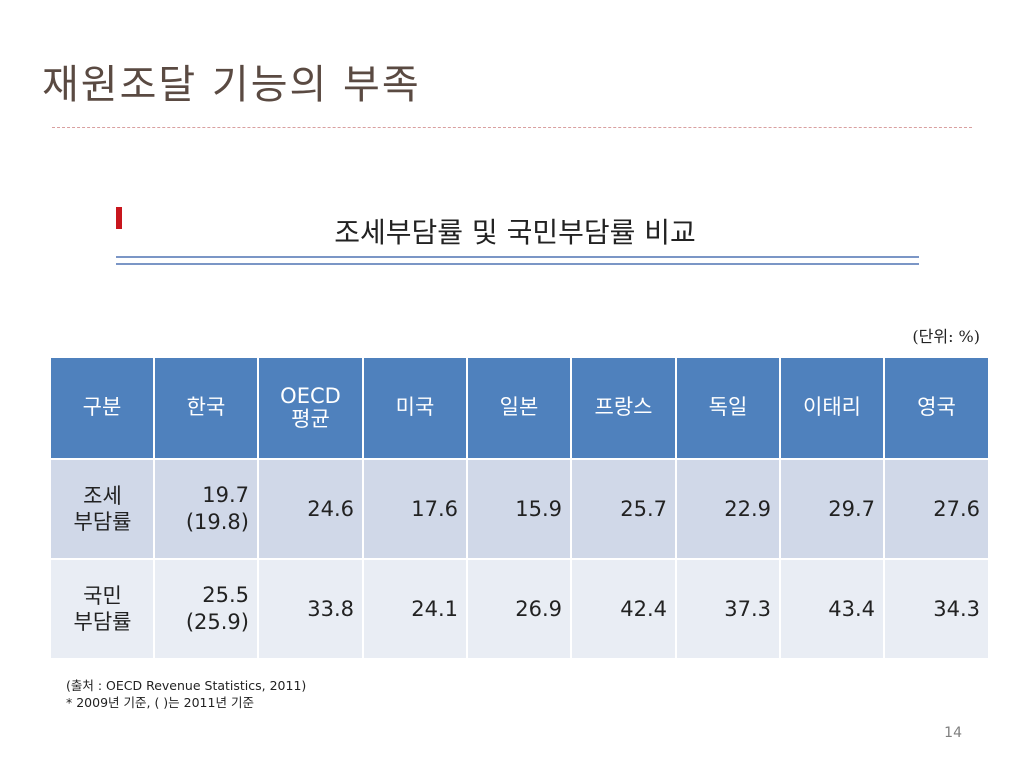  What do you see at coordinates (832, 408) in the screenshot?
I see `header-italy: 이태리` at bounding box center [832, 408].